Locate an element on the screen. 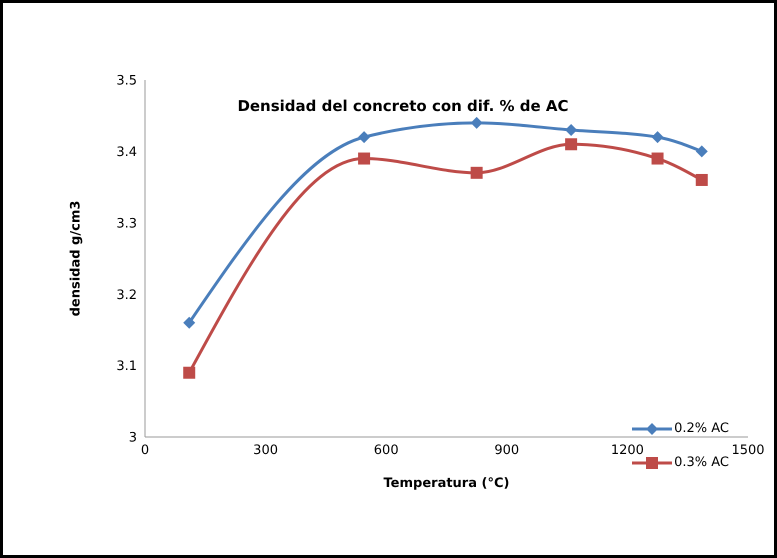 Image resolution: width=777 pixels, height=558 pixels. y-axis-title: densidad g/cm3 is located at coordinates (76, 258).